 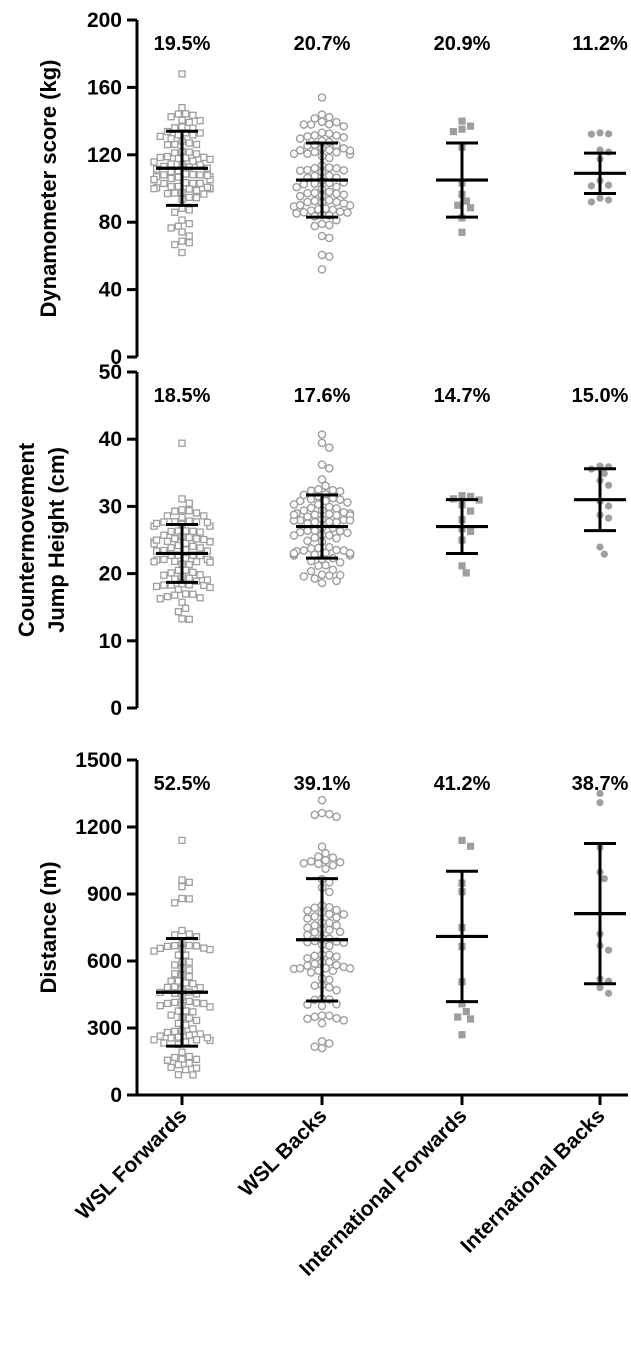 I want to click on y-tick-label: 160, so click(x=104, y=87).